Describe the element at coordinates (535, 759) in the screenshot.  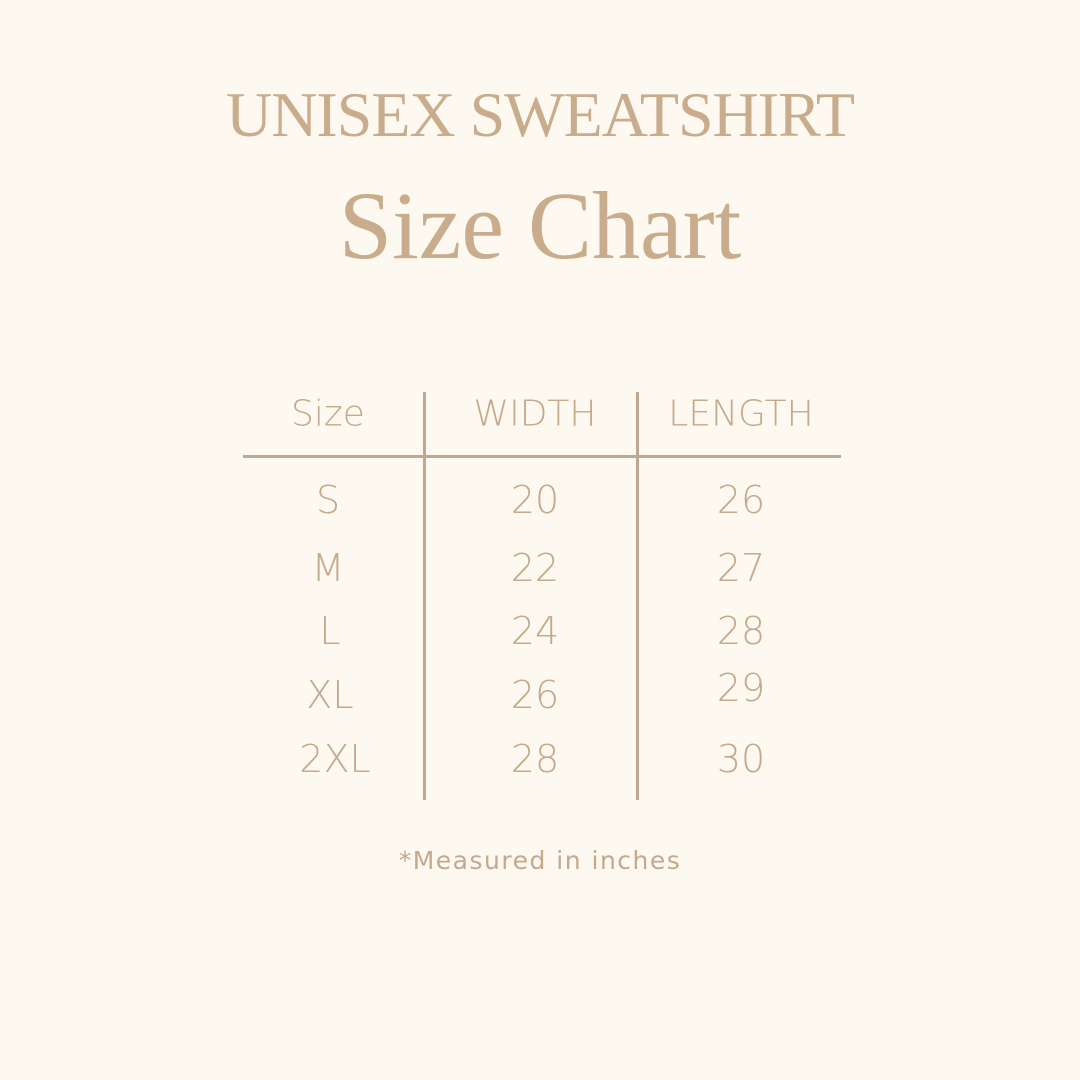
I see `cell-width: 28` at that location.